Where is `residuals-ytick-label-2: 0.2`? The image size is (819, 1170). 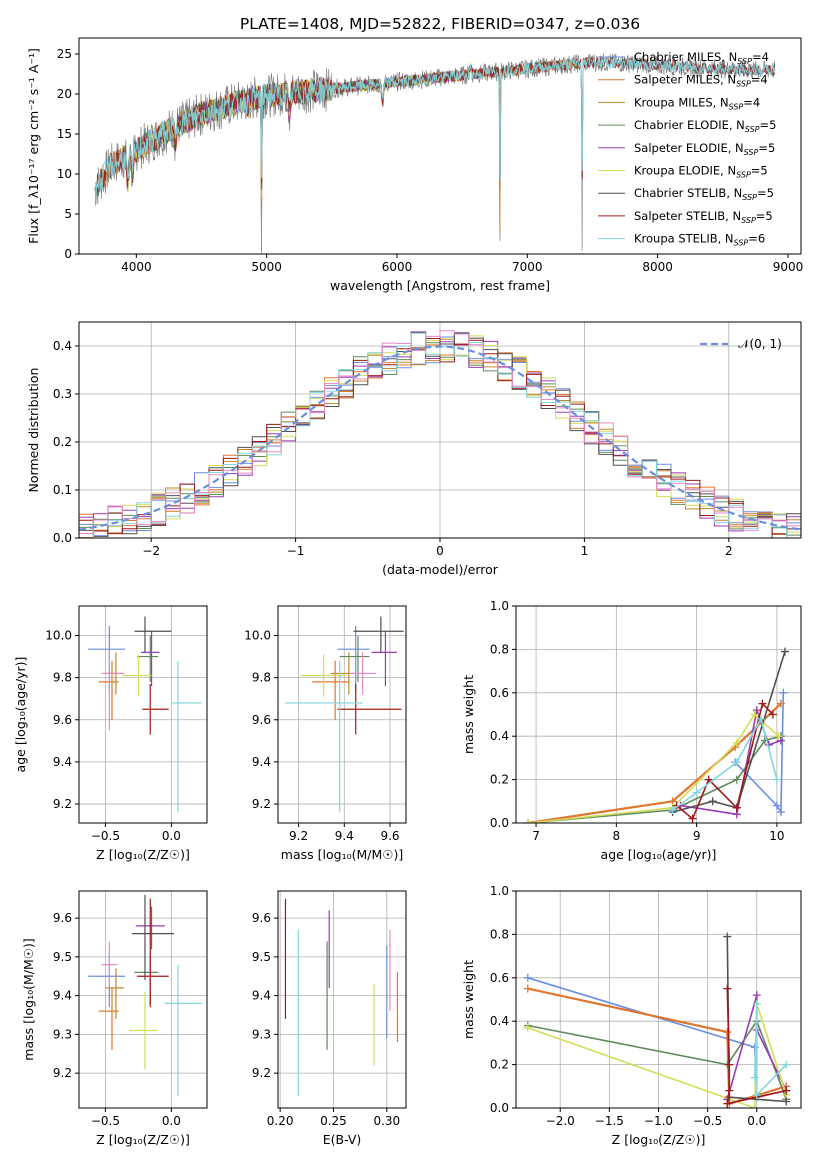
residuals-ytick-label-2: 0.2 is located at coordinates (62, 442).